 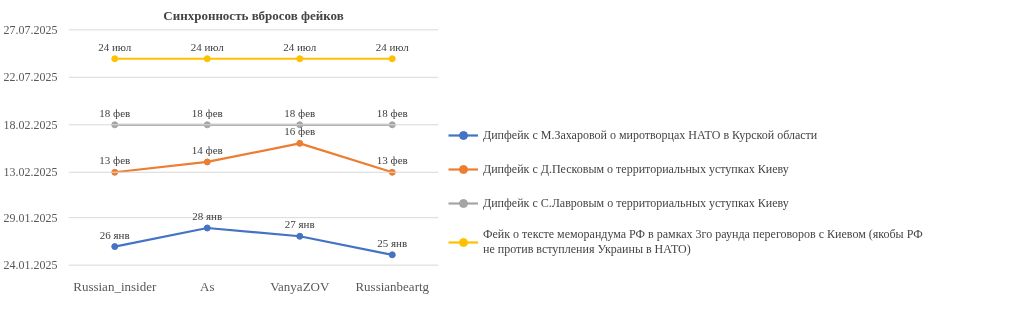 I want to click on ref-line-label: 27.07.2025, so click(x=30, y=29).